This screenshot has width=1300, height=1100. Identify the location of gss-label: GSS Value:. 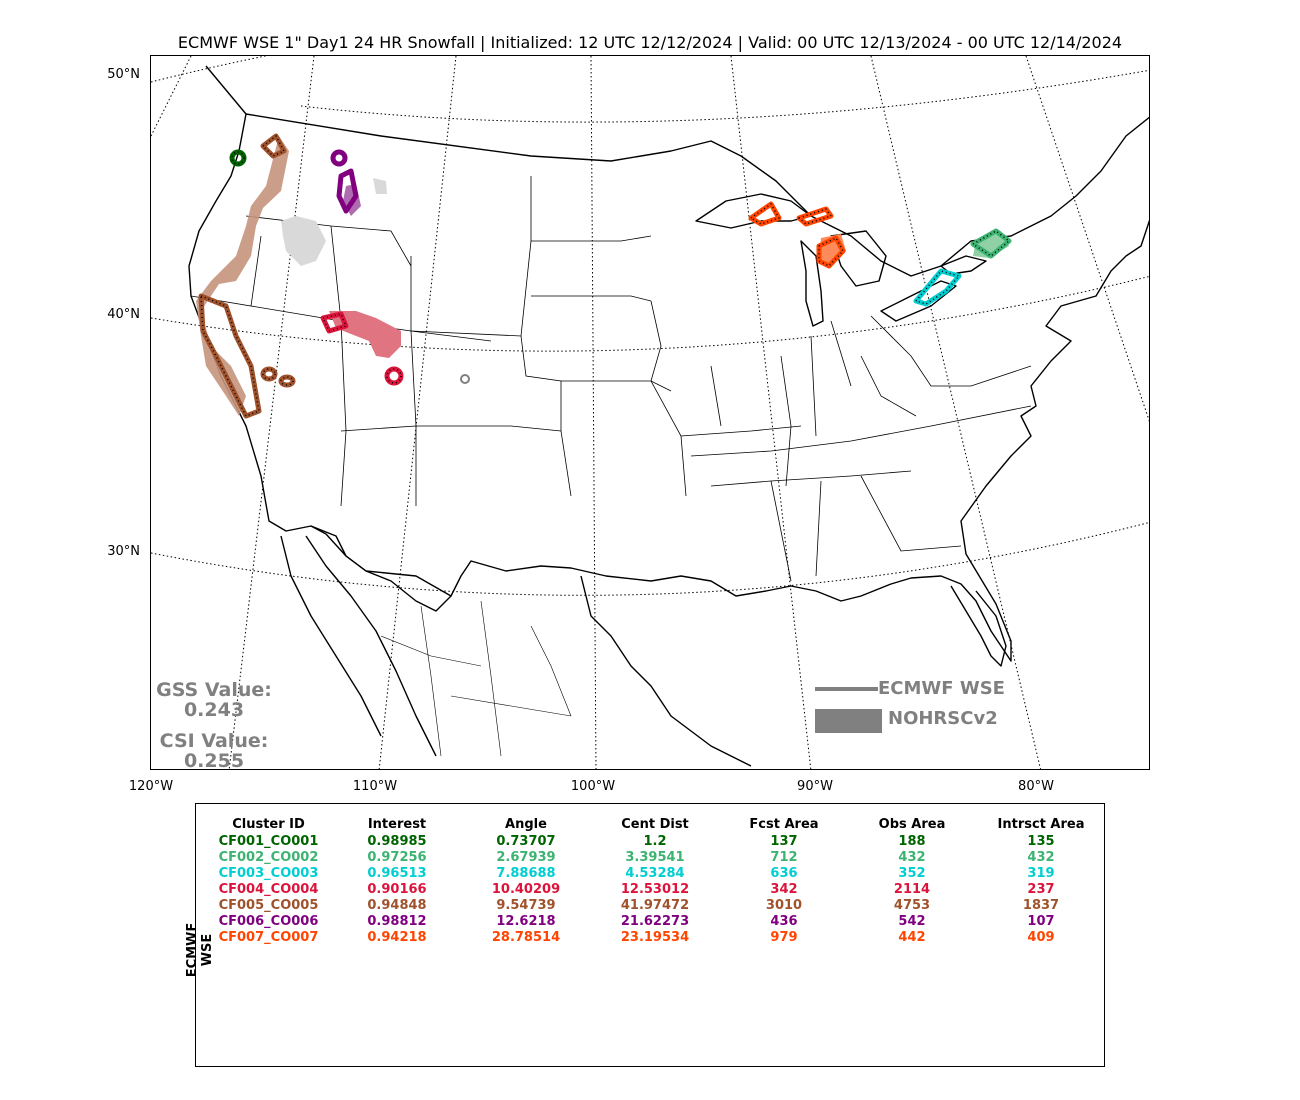
(214, 690).